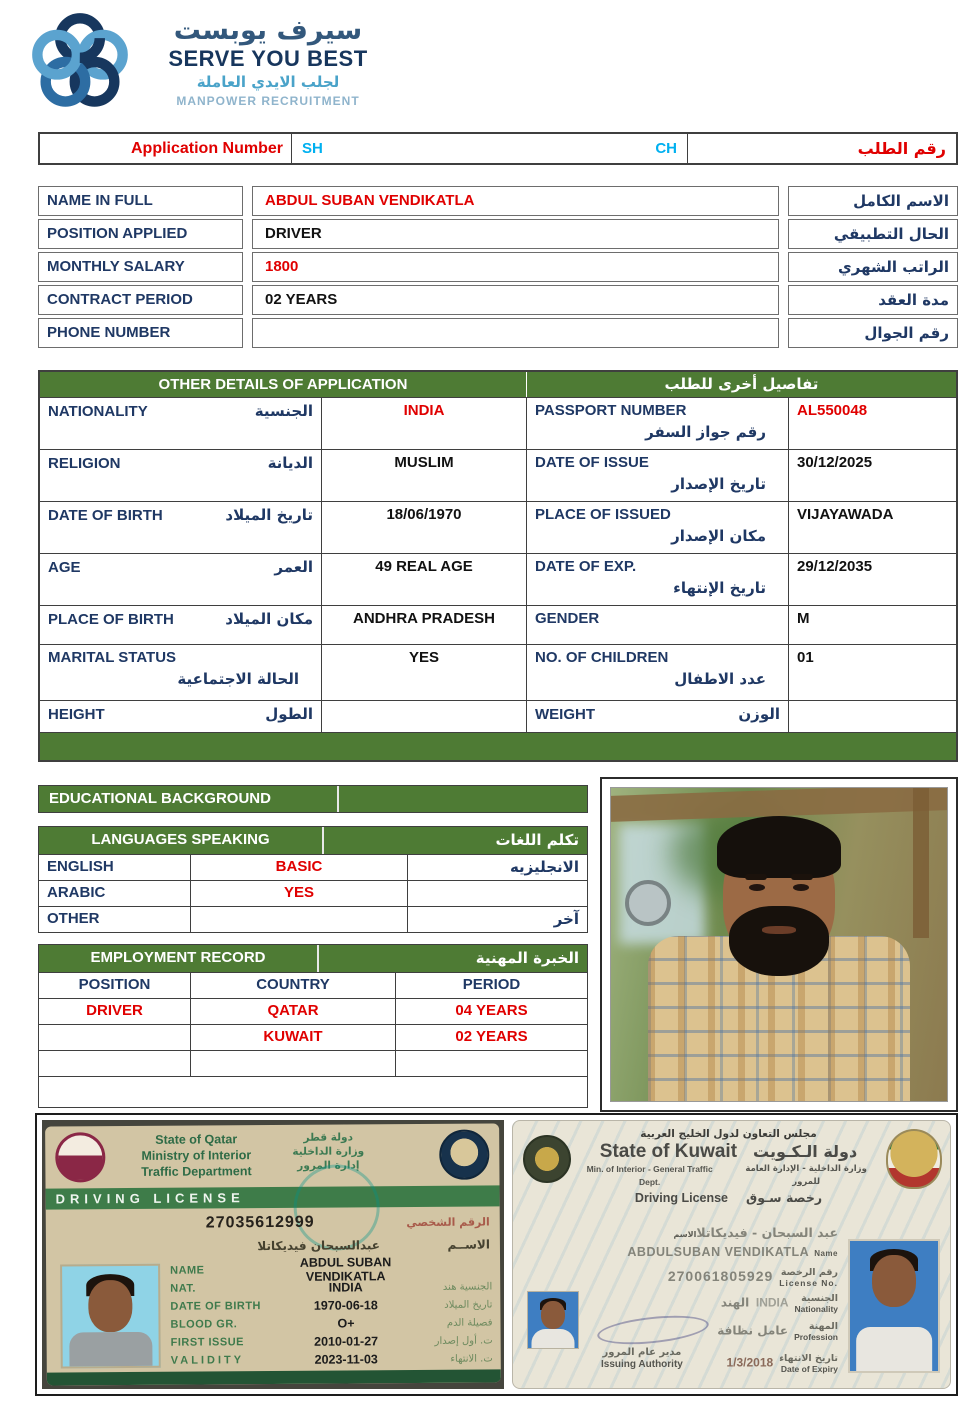 This screenshot has width=972, height=1423. I want to click on value-arabic-level: YES, so click(299, 893).